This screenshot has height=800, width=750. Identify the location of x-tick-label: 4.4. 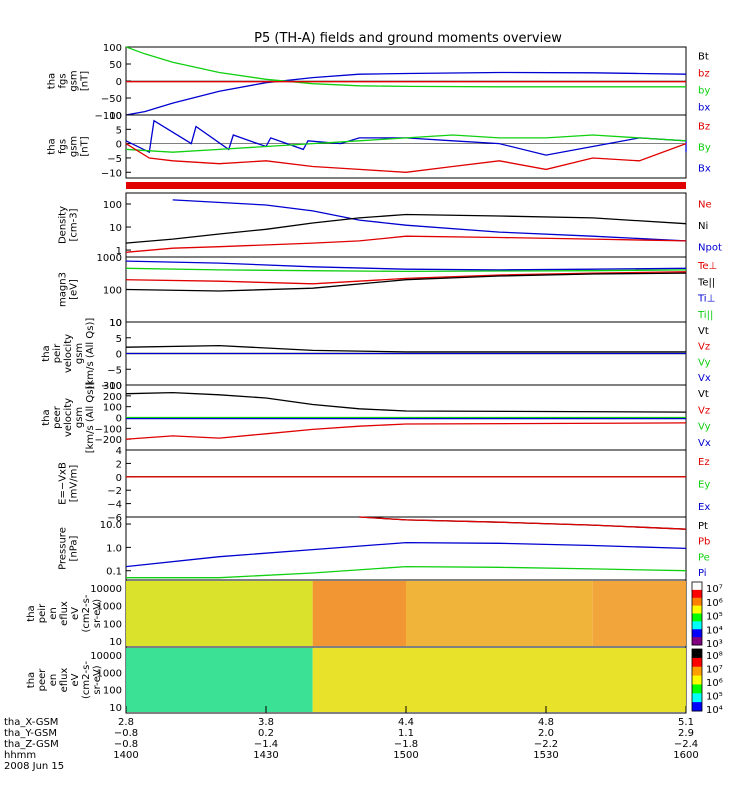
(406, 722).